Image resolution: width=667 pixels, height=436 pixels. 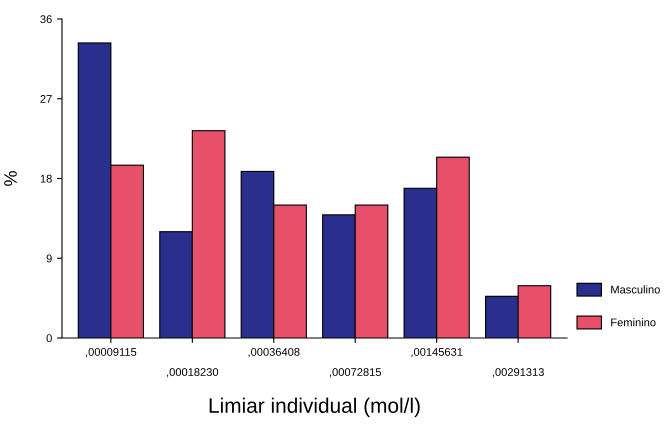 What do you see at coordinates (46, 178) in the screenshot?
I see `y-tick-label: 18` at bounding box center [46, 178].